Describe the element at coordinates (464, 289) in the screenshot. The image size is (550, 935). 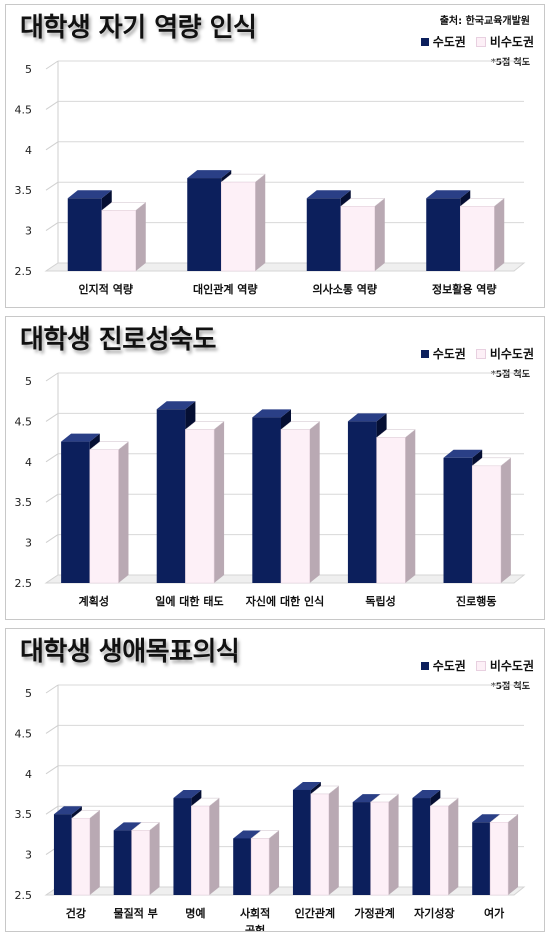
I see `x-tick-label: 정보활용 역량` at that location.